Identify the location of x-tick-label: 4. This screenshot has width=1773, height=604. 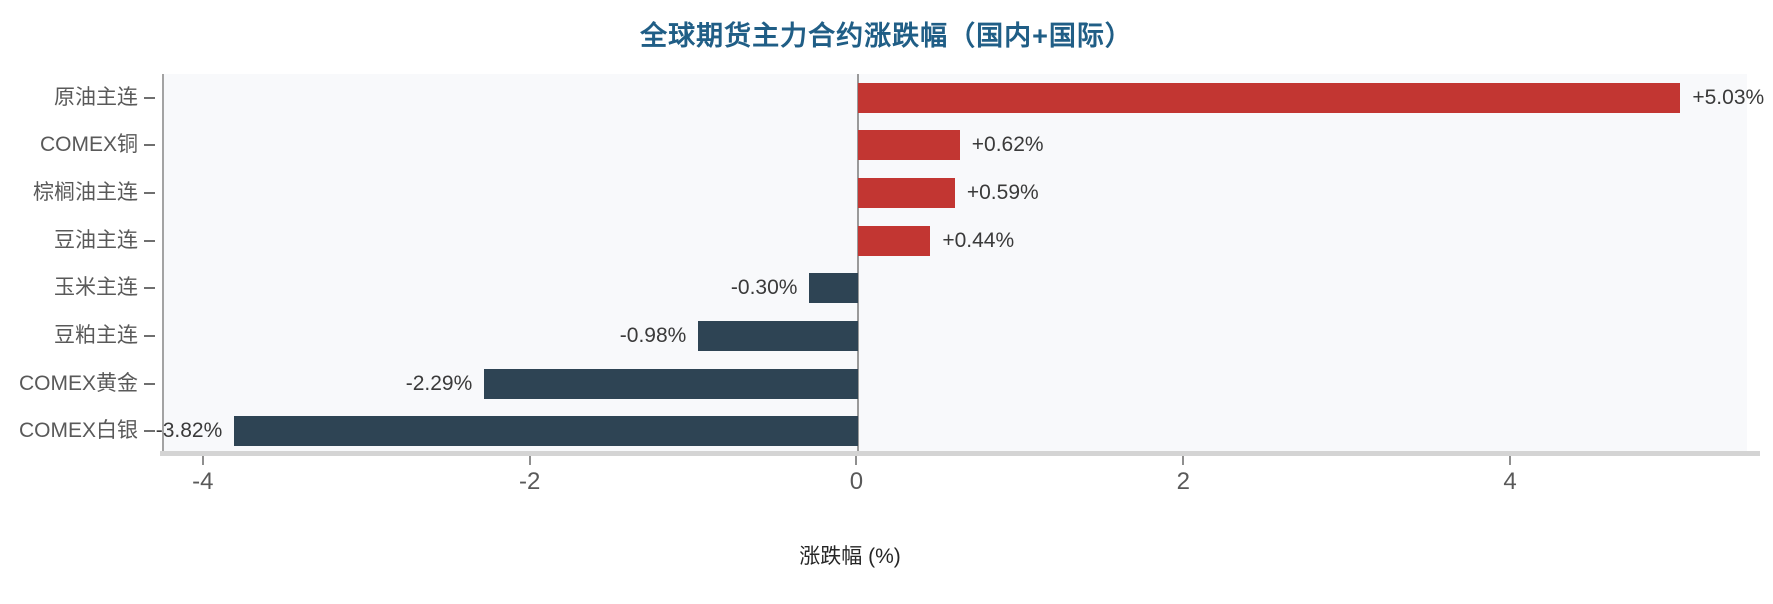
(1510, 481).